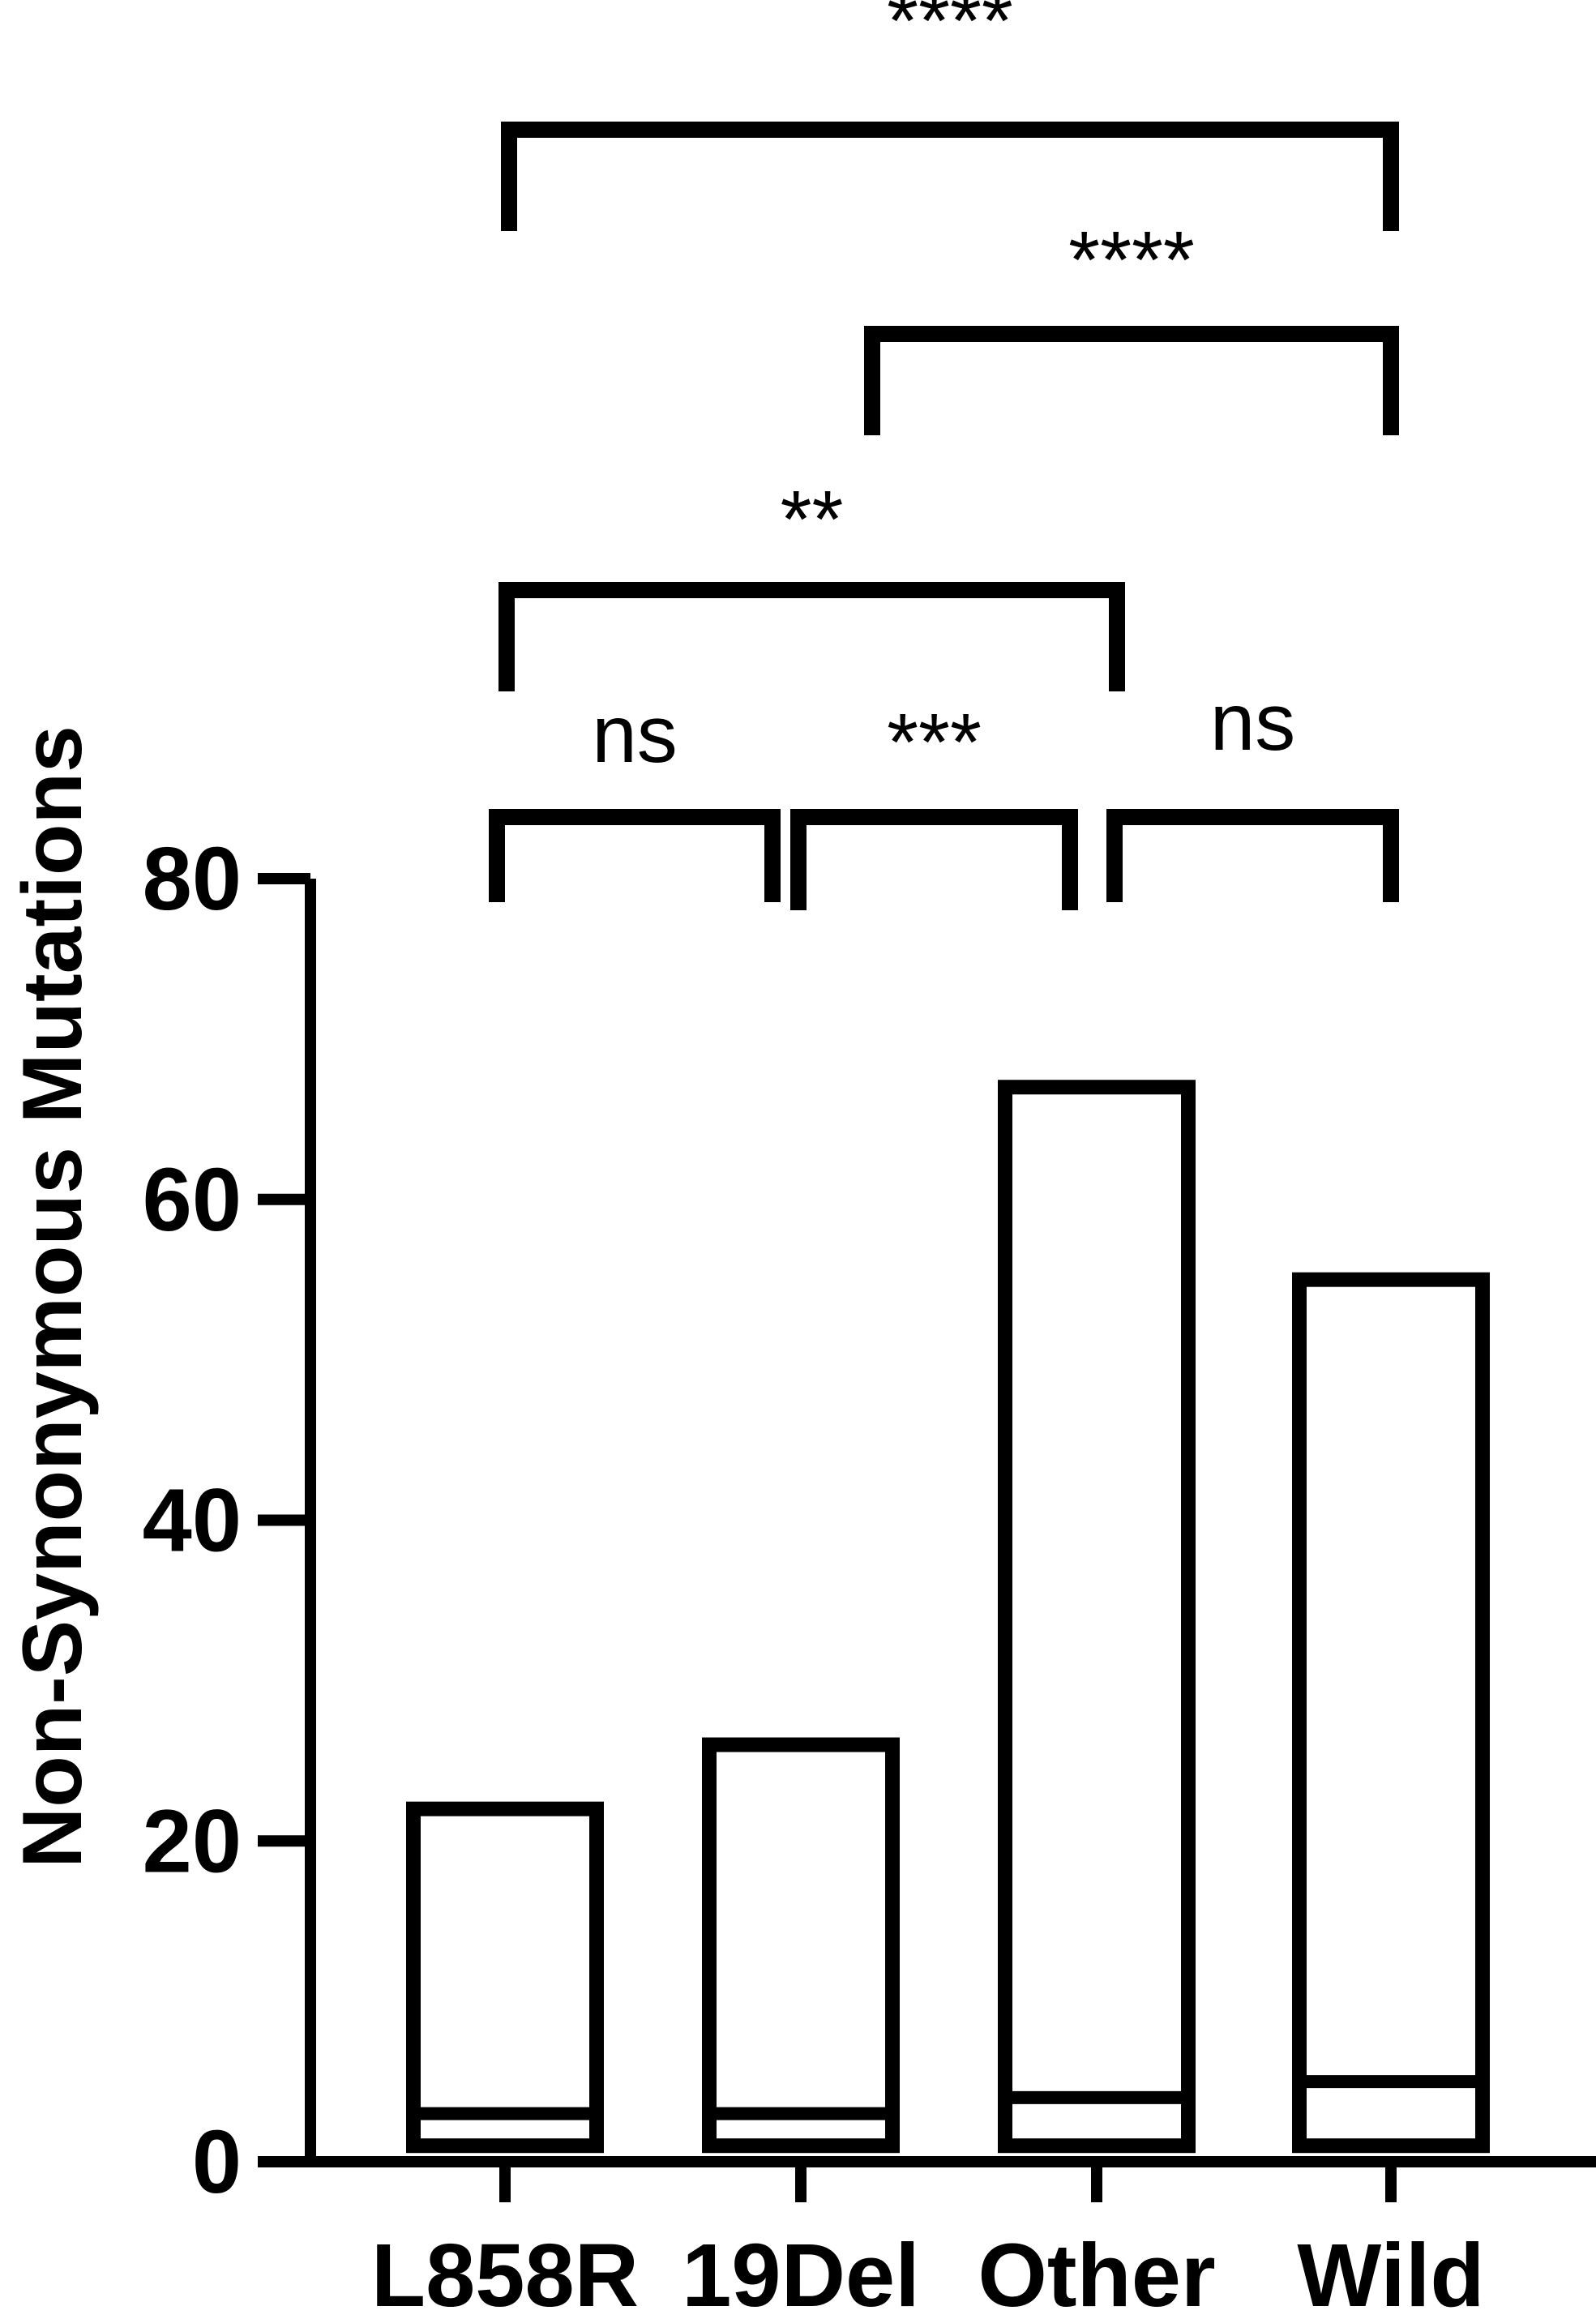 Image resolution: width=1596 pixels, height=2319 pixels. Describe the element at coordinates (217, 2162) in the screenshot. I see `y-tick-label: 0` at that location.